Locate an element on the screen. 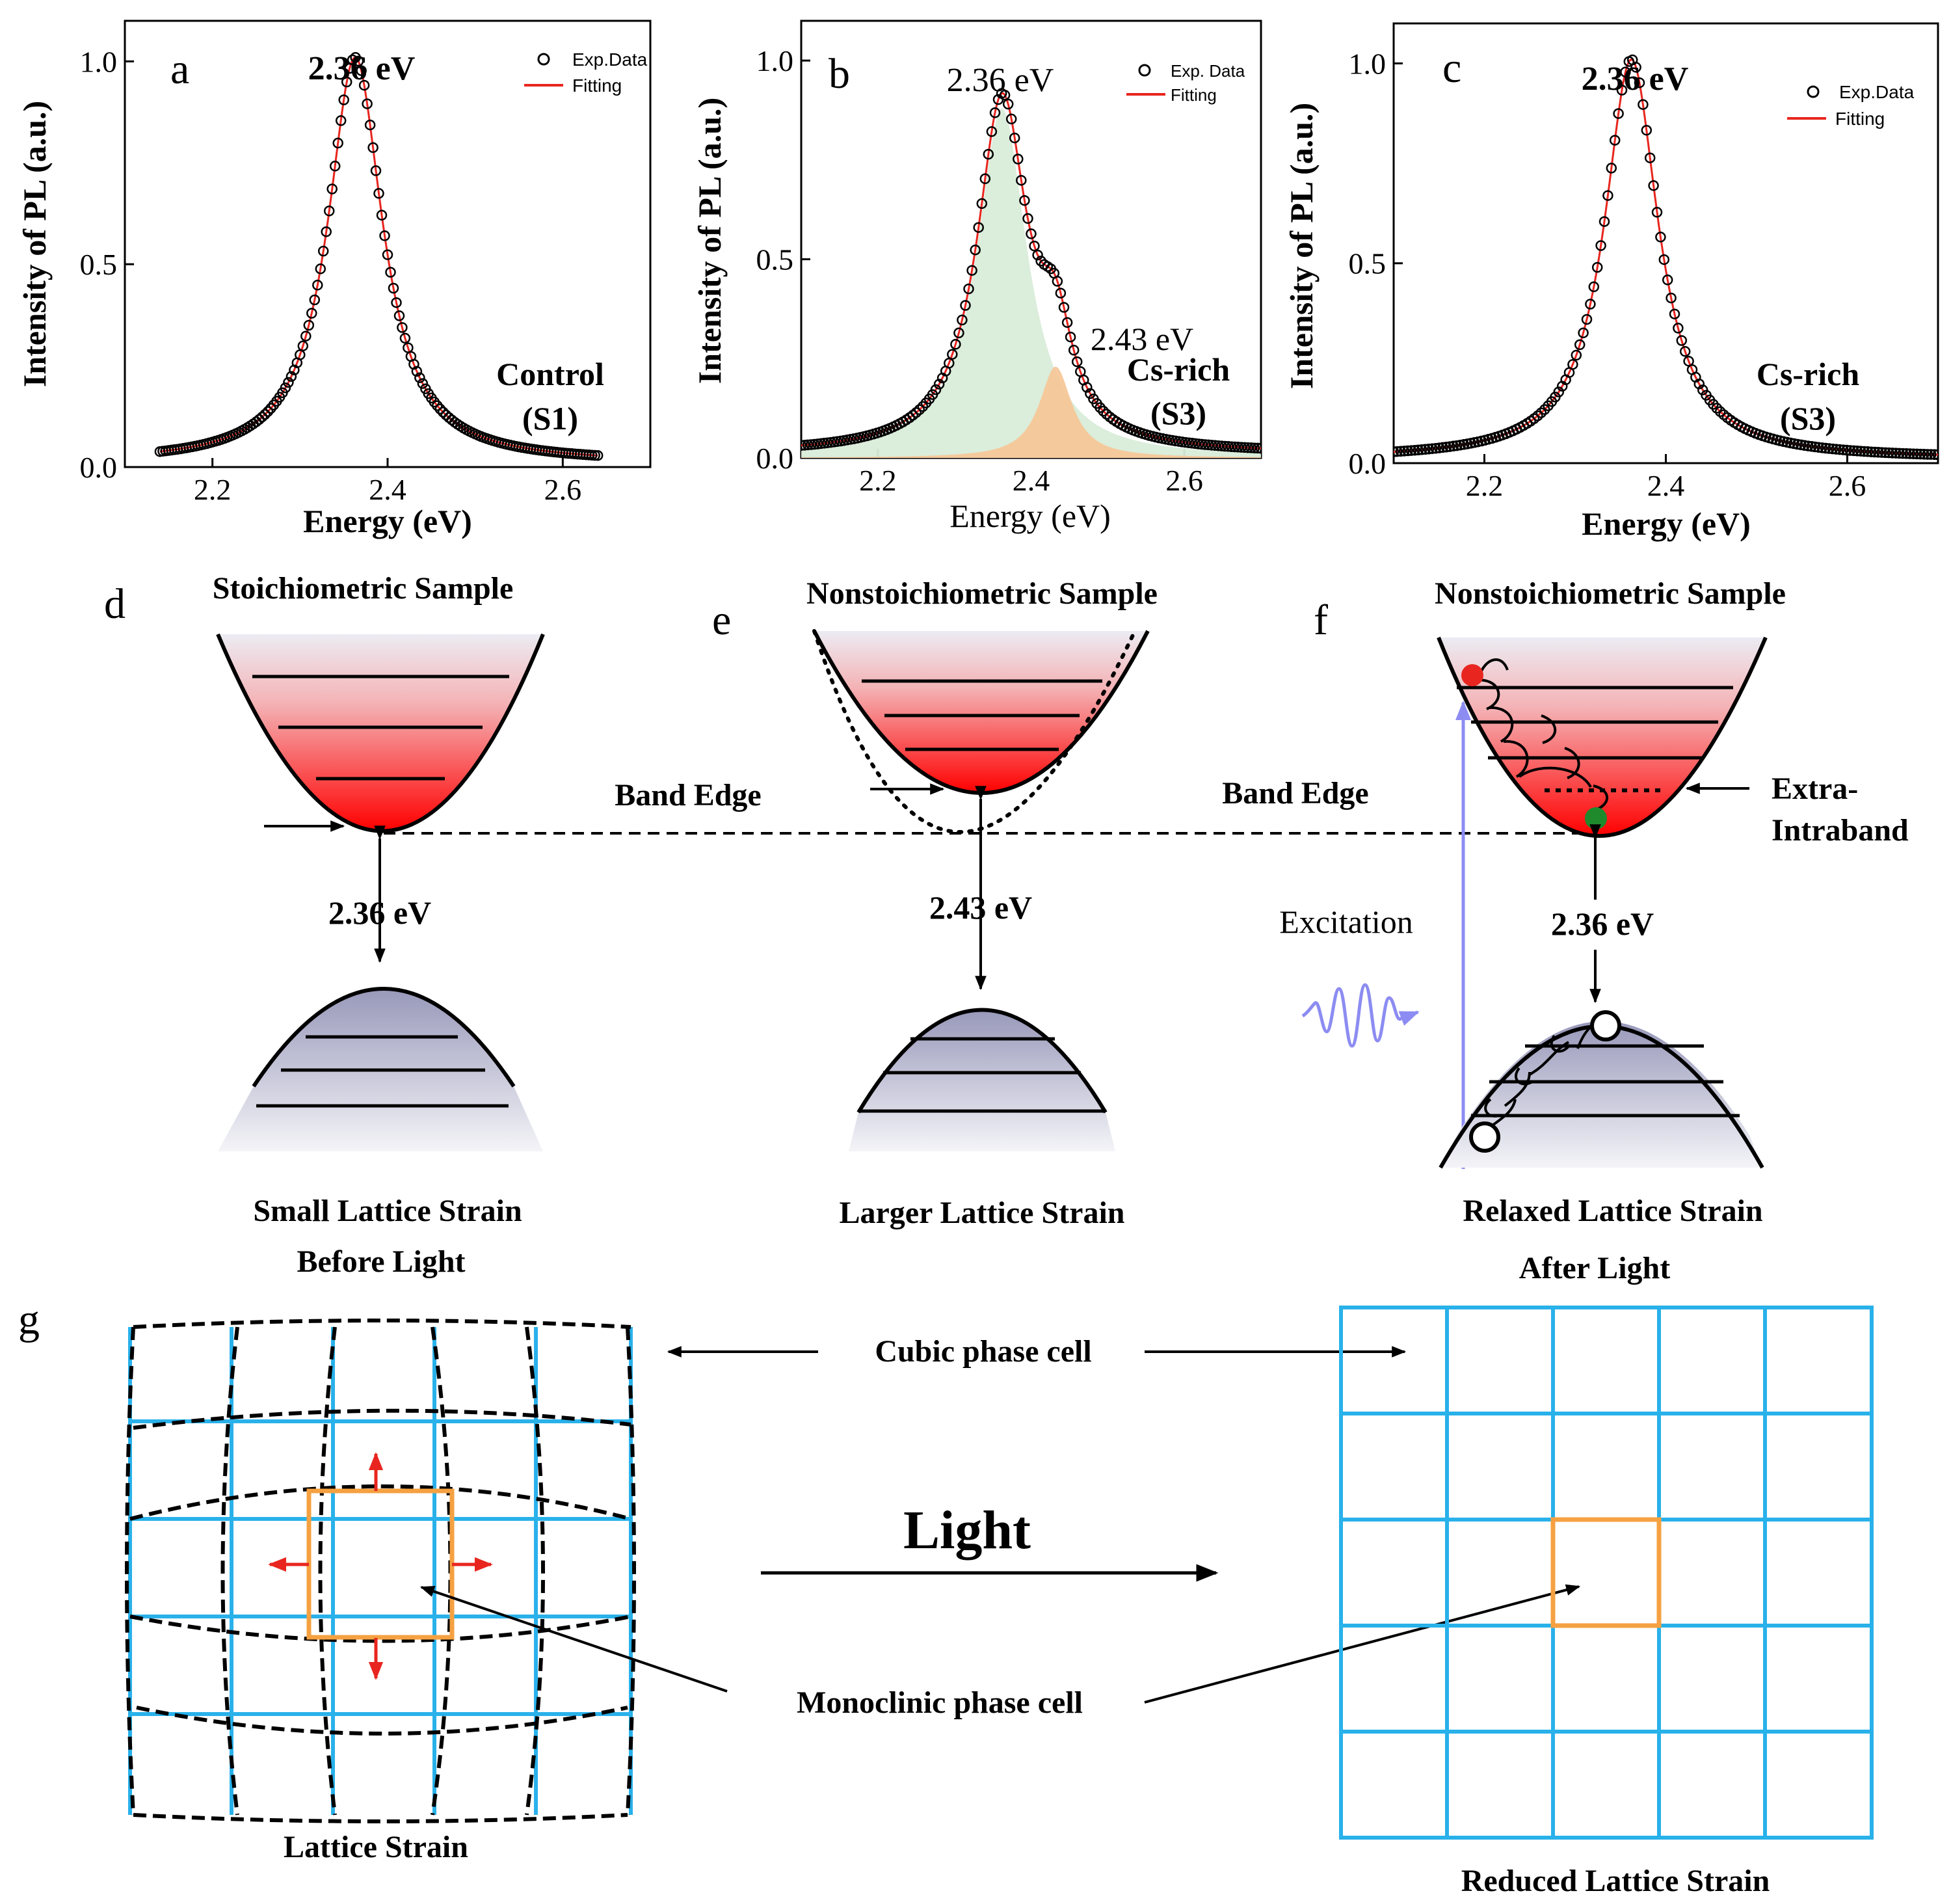 The width and height of the screenshot is (1951, 1904). caption-e-1: Larger Lattice Strain is located at coordinates (981, 1213).